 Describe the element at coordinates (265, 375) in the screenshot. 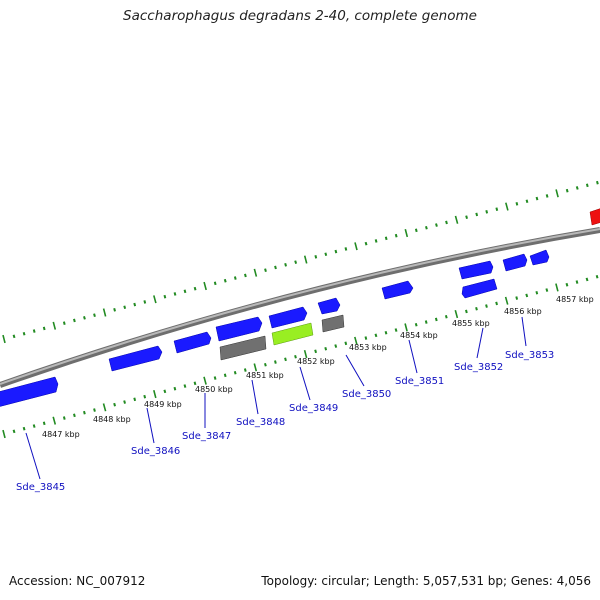

I see `kbp-label: 4851 kbp` at that location.